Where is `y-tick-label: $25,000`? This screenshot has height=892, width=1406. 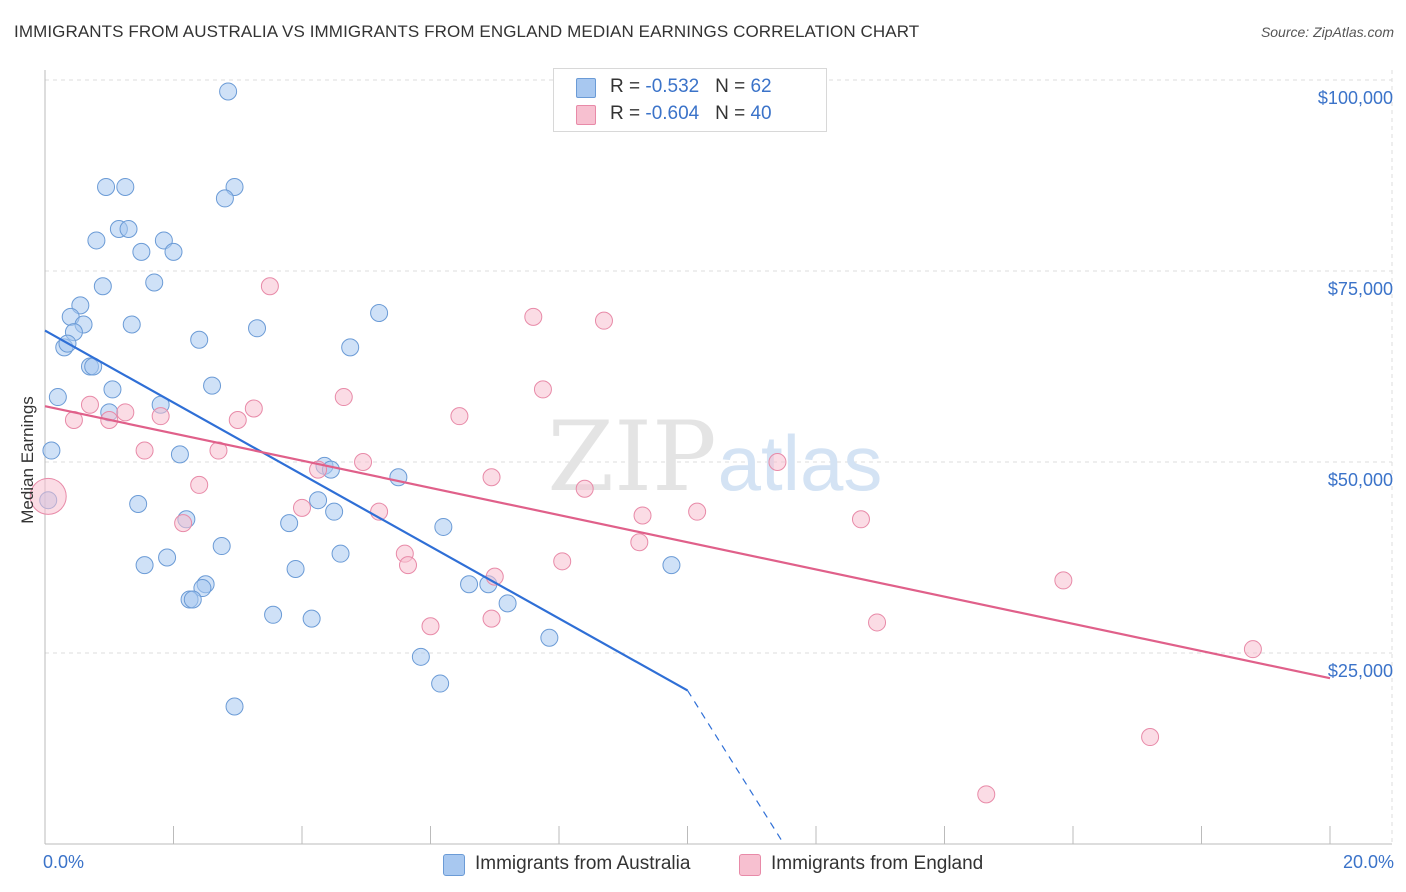 y-tick-label: $25,000 is located at coordinates (1360, 671).